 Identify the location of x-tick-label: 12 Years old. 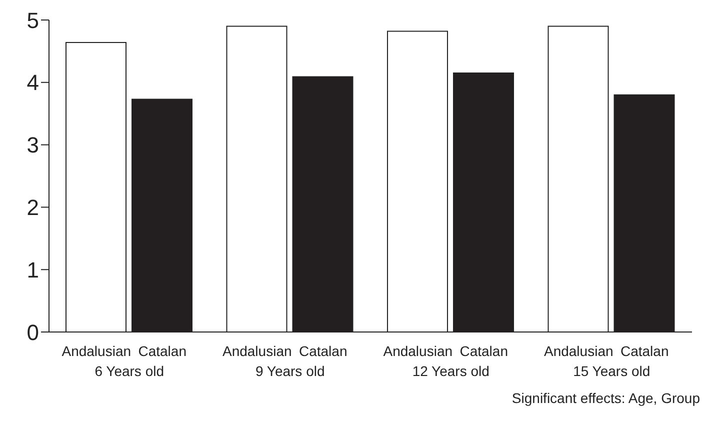
(451, 371).